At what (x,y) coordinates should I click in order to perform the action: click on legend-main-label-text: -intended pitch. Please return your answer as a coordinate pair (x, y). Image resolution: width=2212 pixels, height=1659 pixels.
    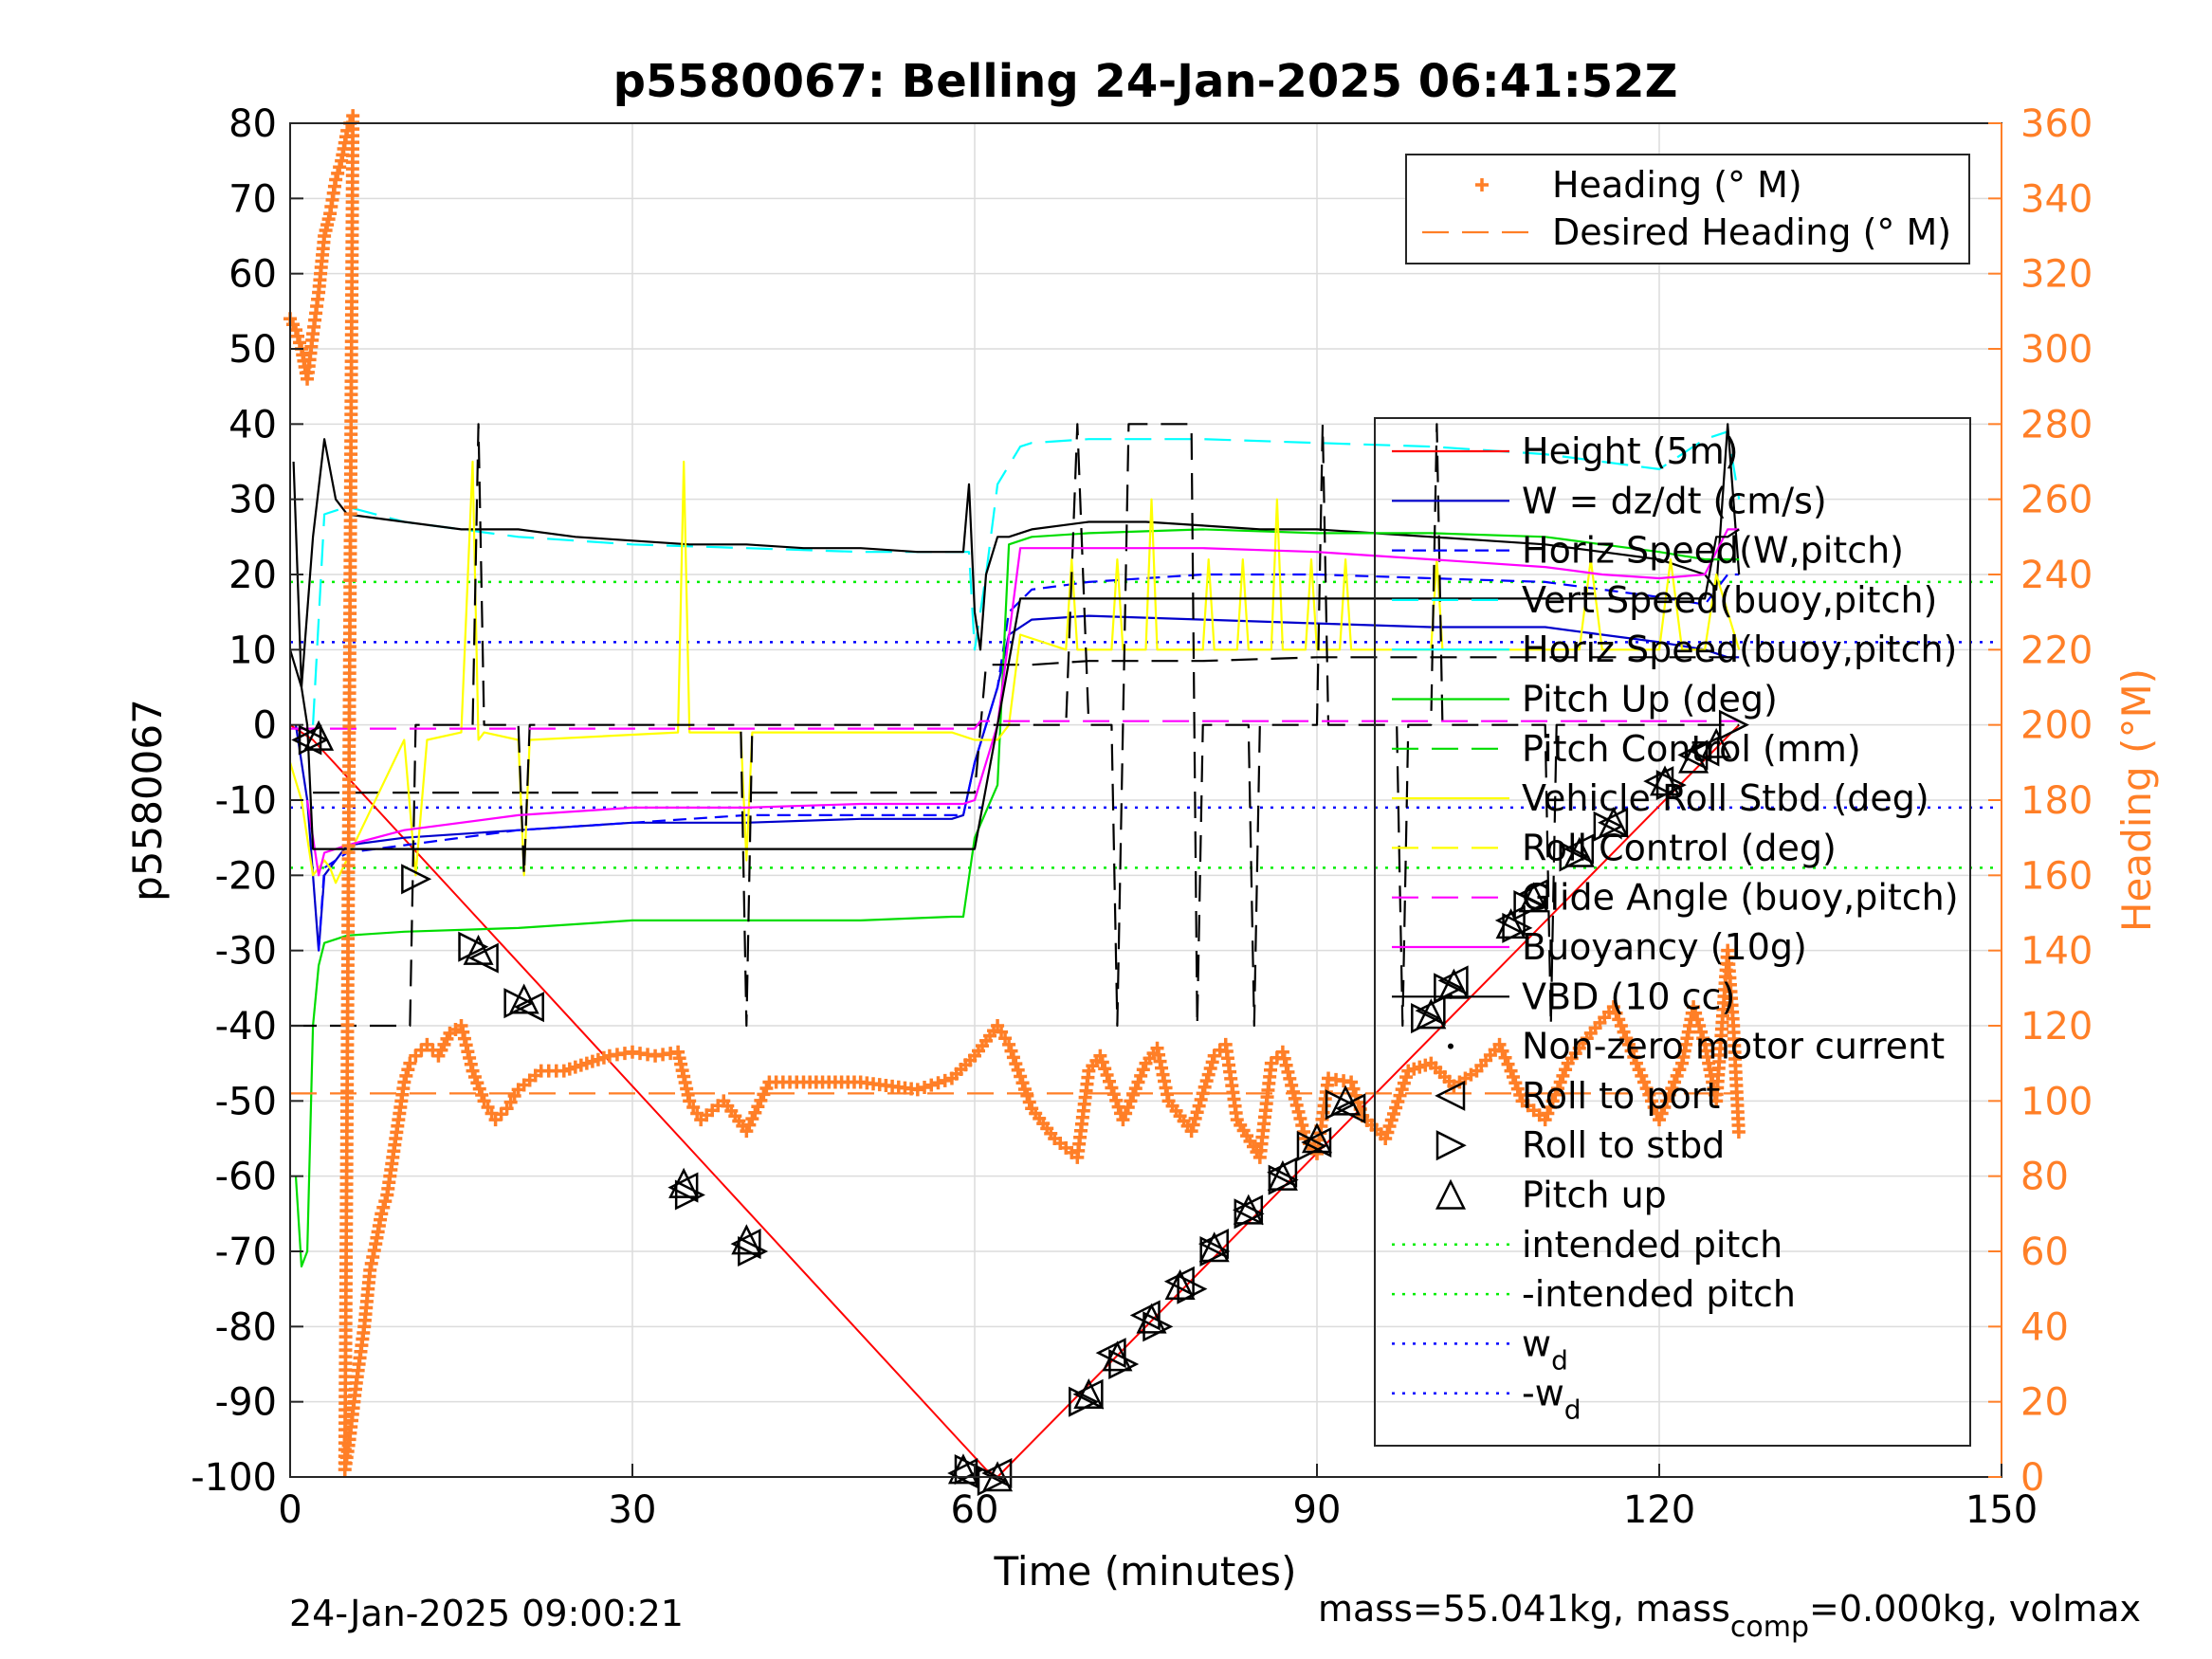
    Looking at the image, I should click on (1659, 1294).